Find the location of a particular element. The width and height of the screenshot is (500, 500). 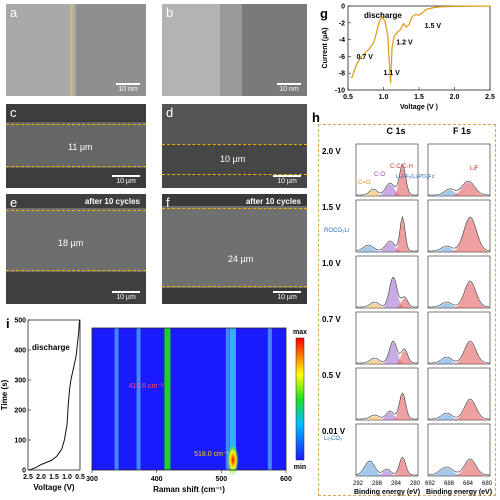

h-voltage-label: 1.5 V is located at coordinates (331, 207).